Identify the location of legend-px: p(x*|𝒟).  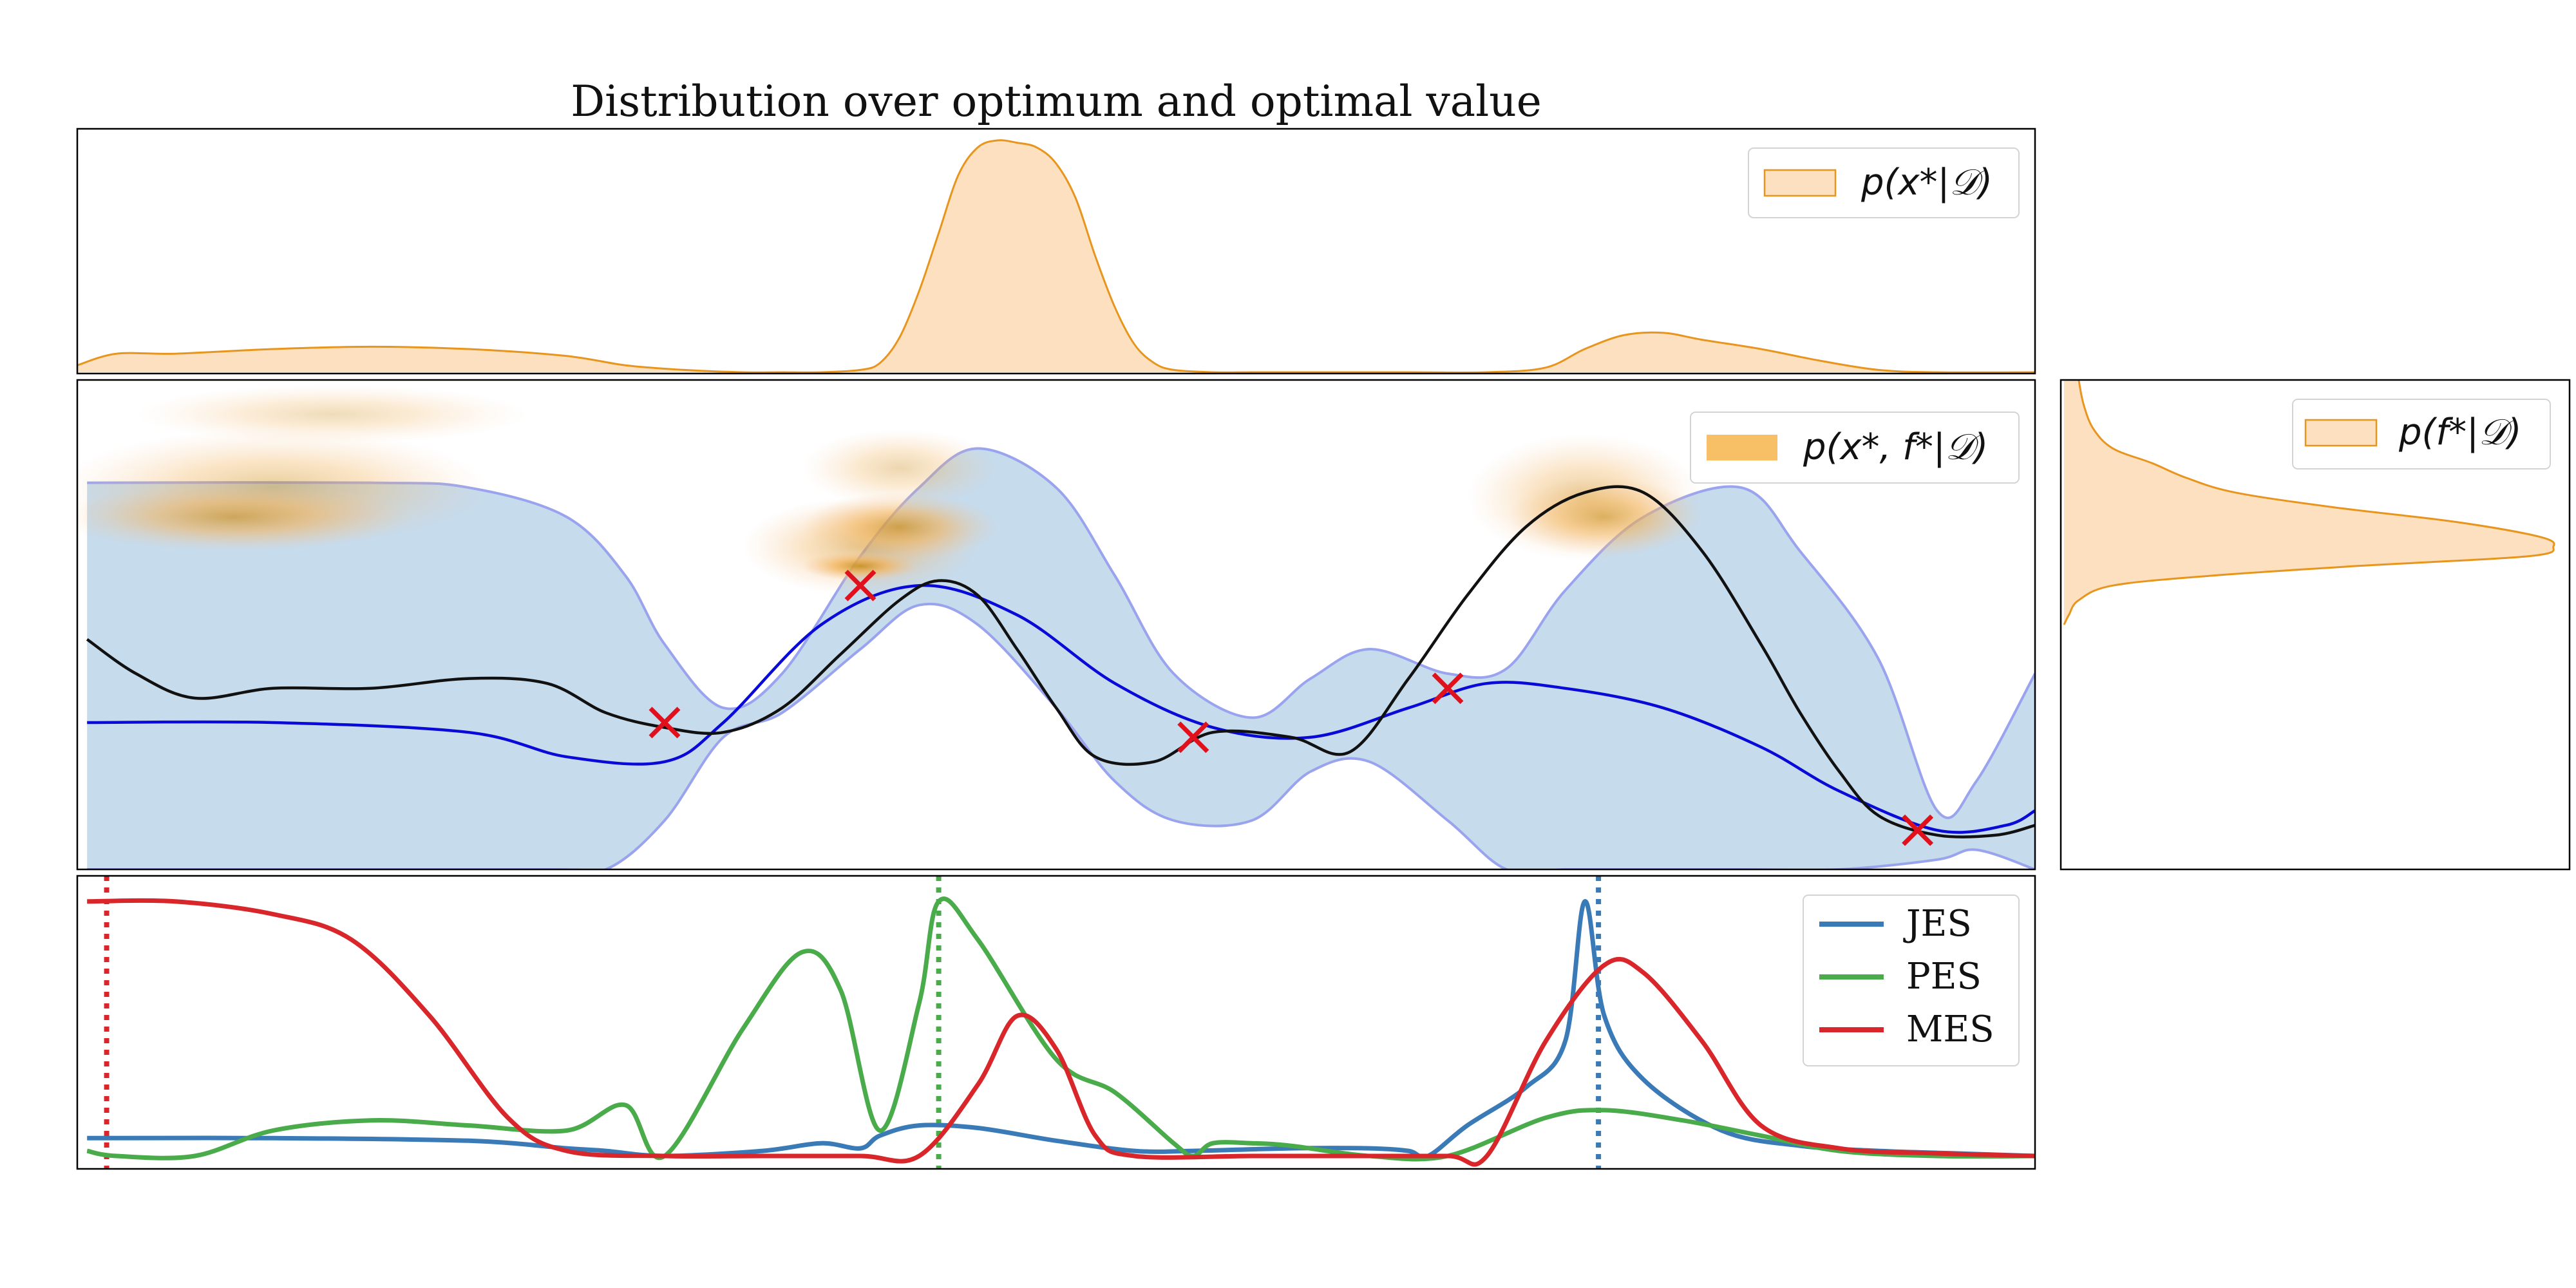
(1884, 183).